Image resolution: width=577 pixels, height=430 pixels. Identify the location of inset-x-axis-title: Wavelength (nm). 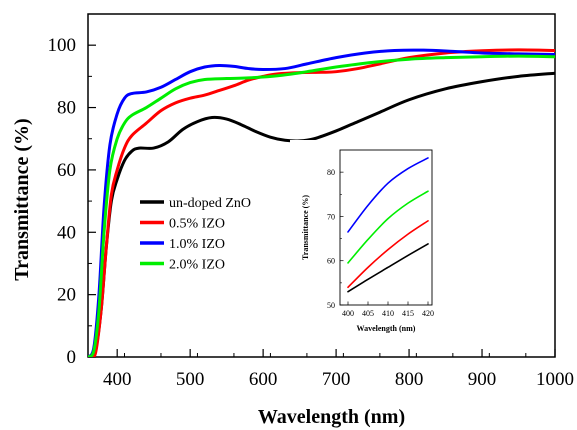
(386, 328).